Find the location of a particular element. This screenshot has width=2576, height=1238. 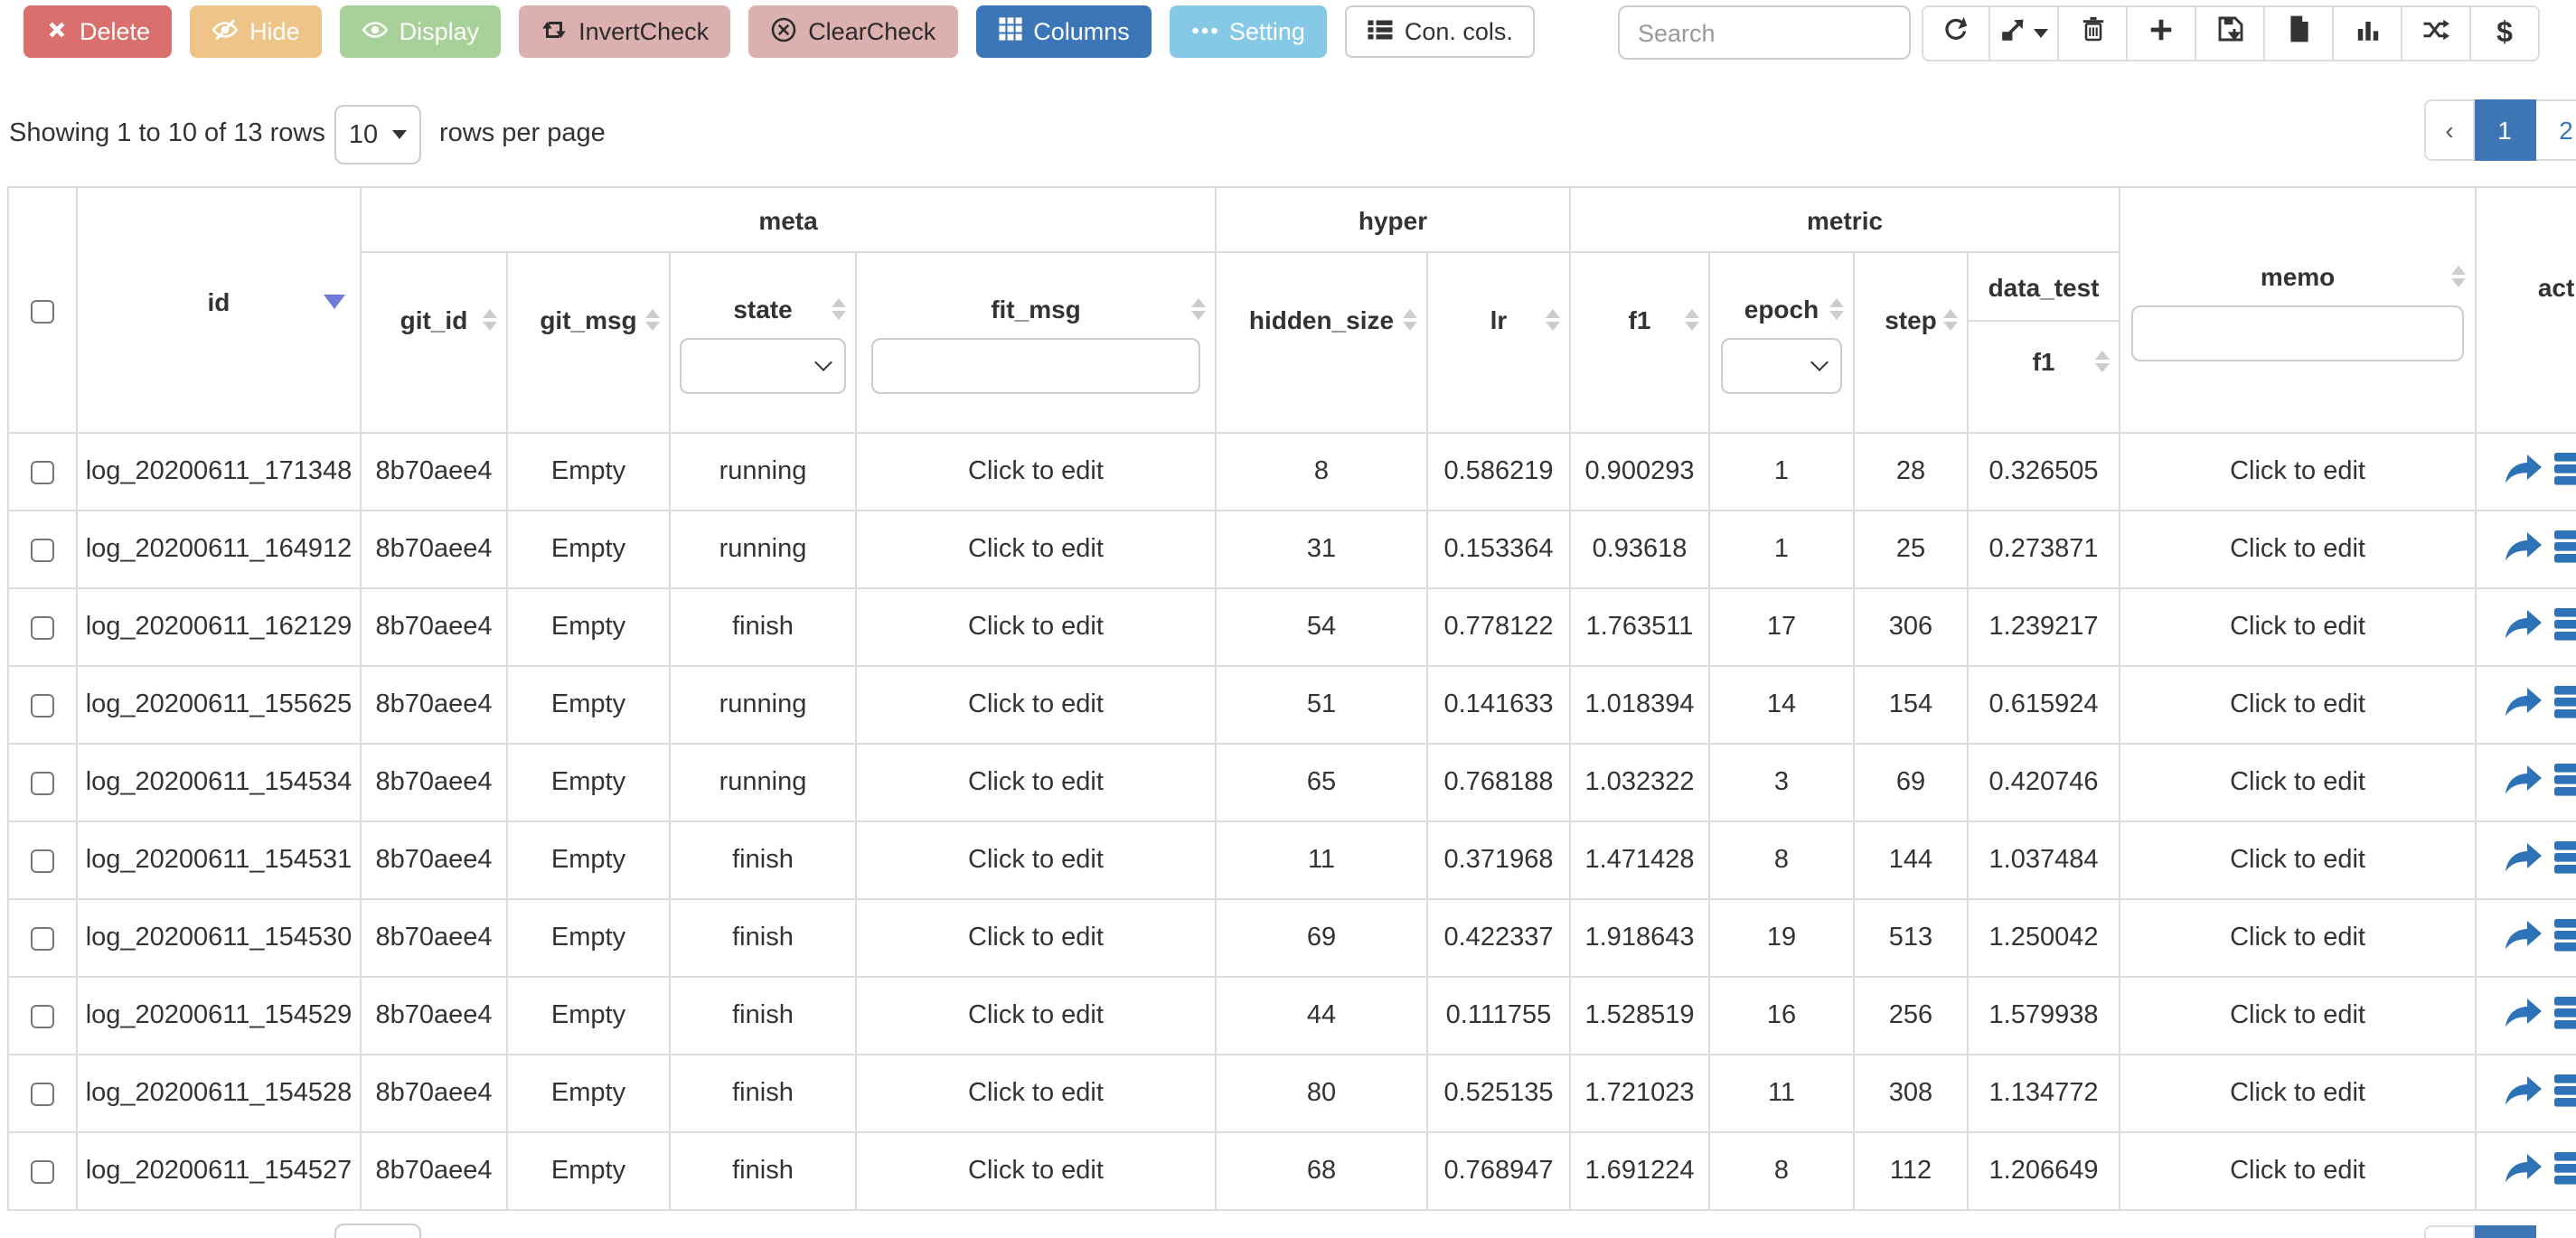

delete-button: Delete is located at coordinates (99, 31).